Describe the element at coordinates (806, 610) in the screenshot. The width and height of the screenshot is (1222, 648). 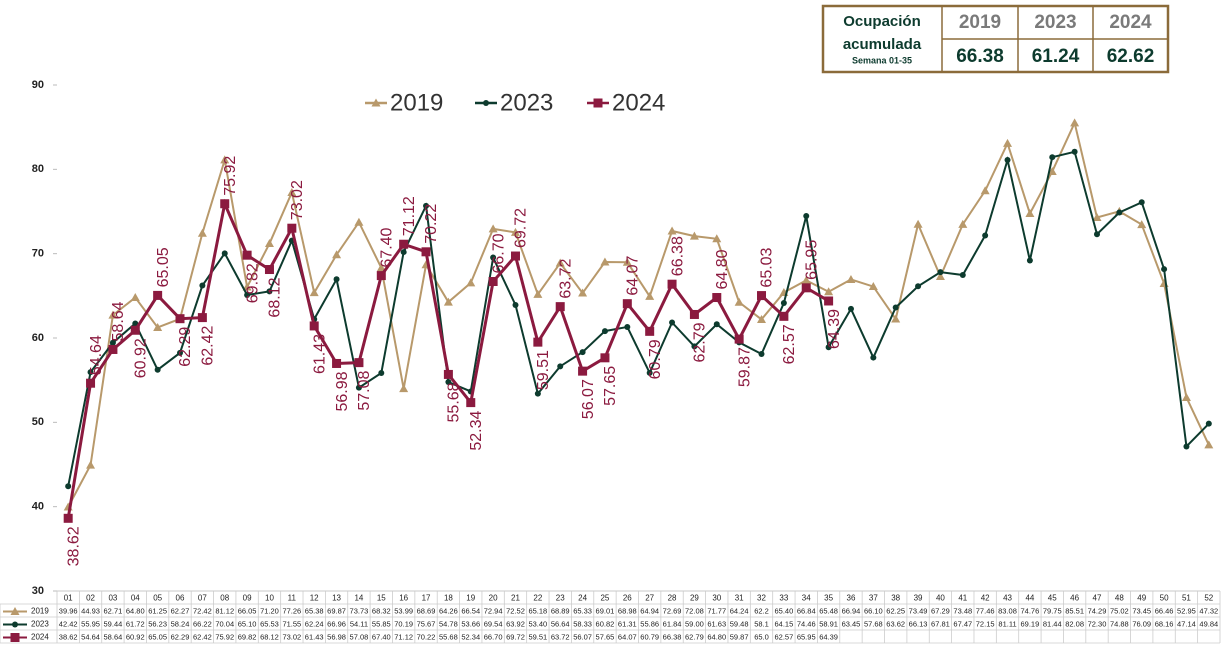
I see `table-cell: 66.84` at that location.